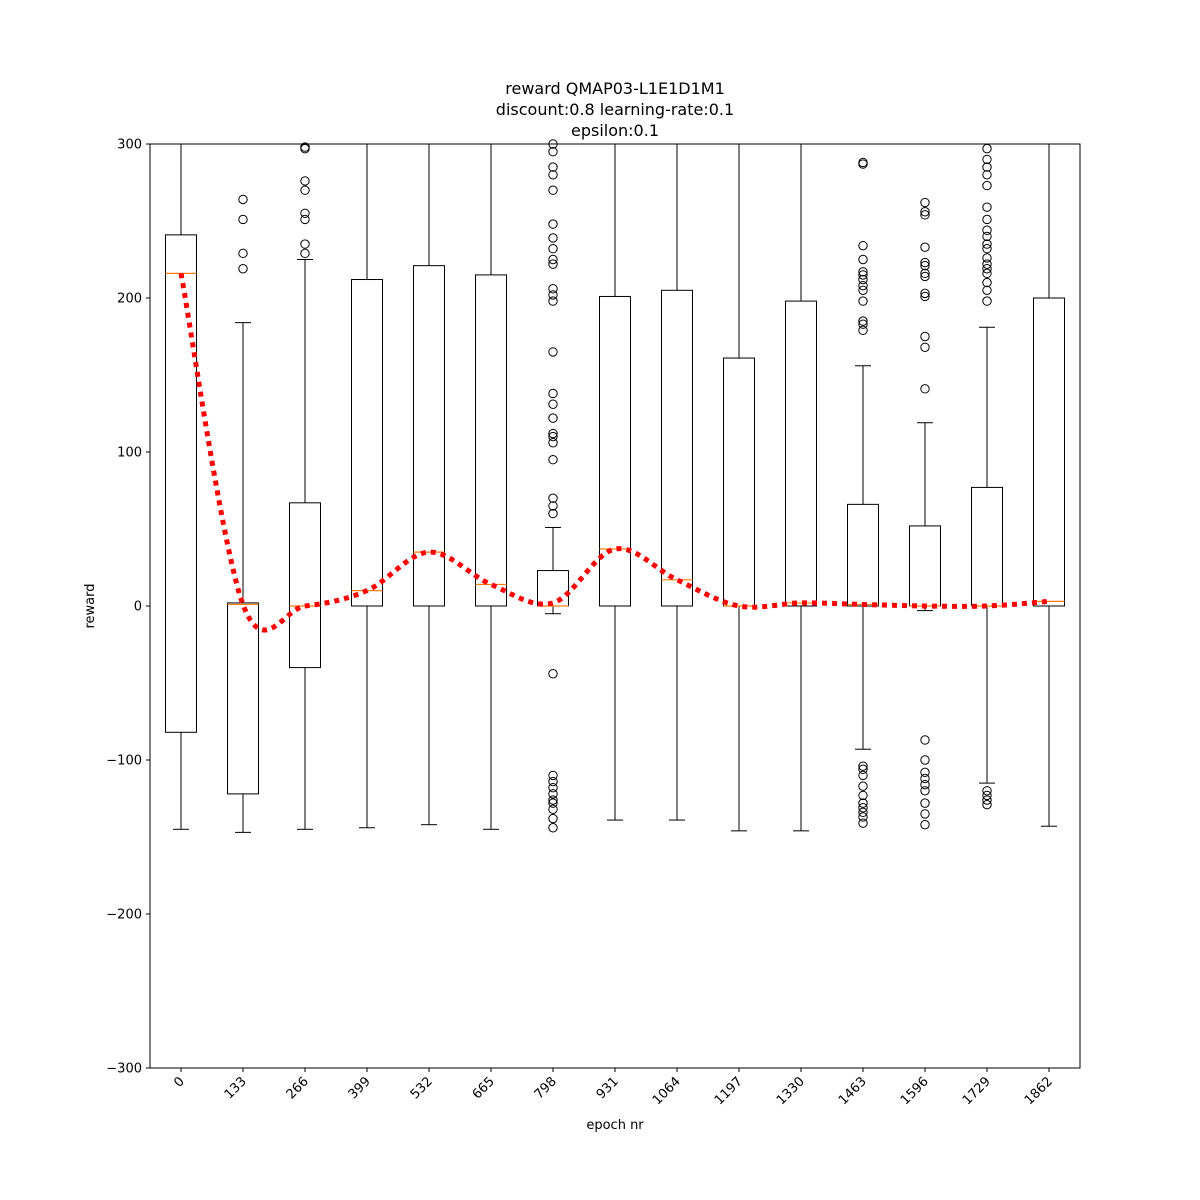 Image resolution: width=1200 pixels, height=1200 pixels. What do you see at coordinates (546, 1088) in the screenshot?
I see `x-tick-label: 798` at bounding box center [546, 1088].